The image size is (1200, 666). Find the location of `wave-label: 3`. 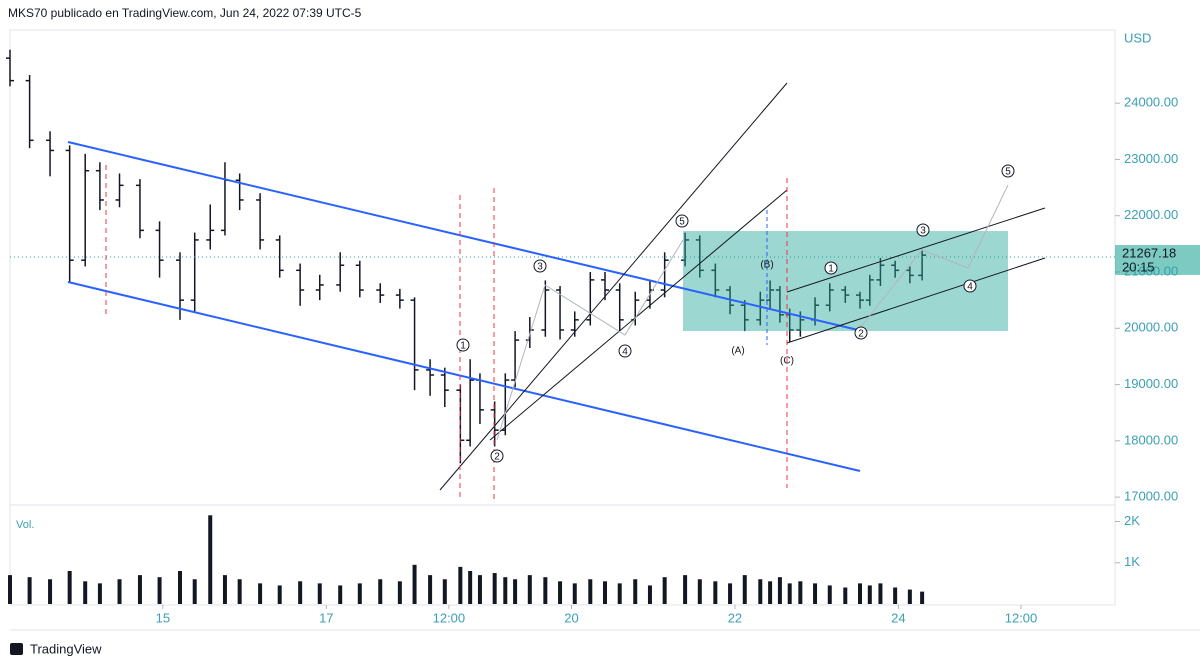

wave-label: 3 is located at coordinates (923, 231).